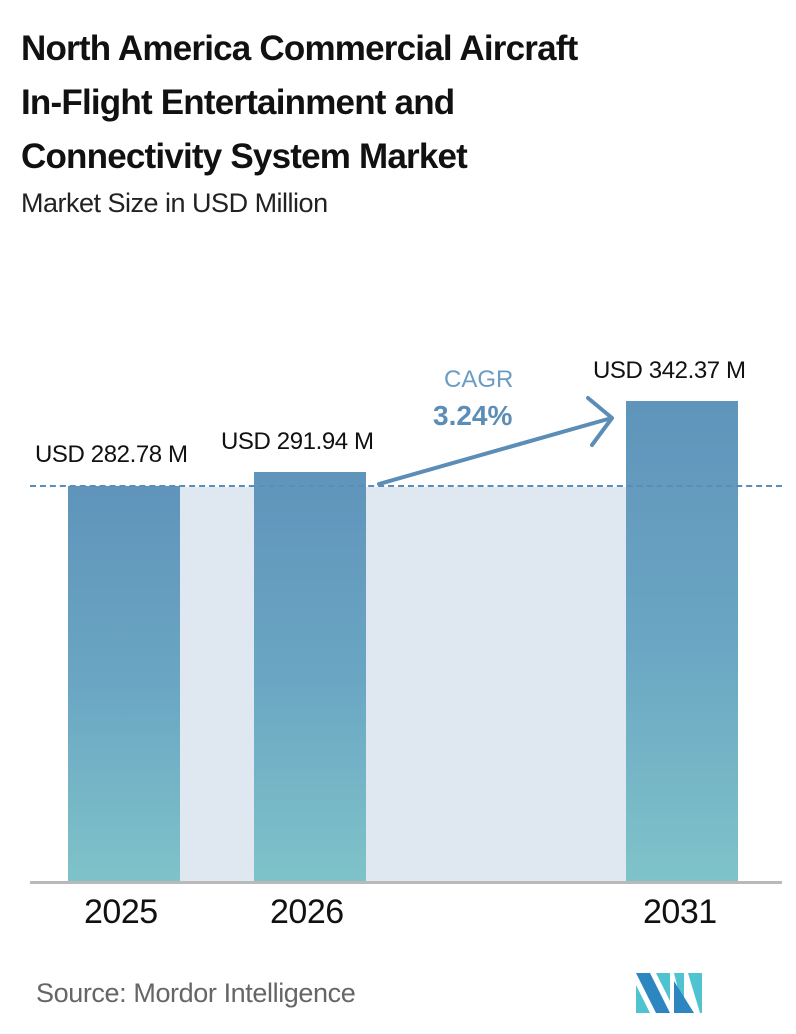 The image size is (796, 1034). Describe the element at coordinates (669, 993) in the screenshot. I see `mordor-intelligence-logo-icon` at that location.